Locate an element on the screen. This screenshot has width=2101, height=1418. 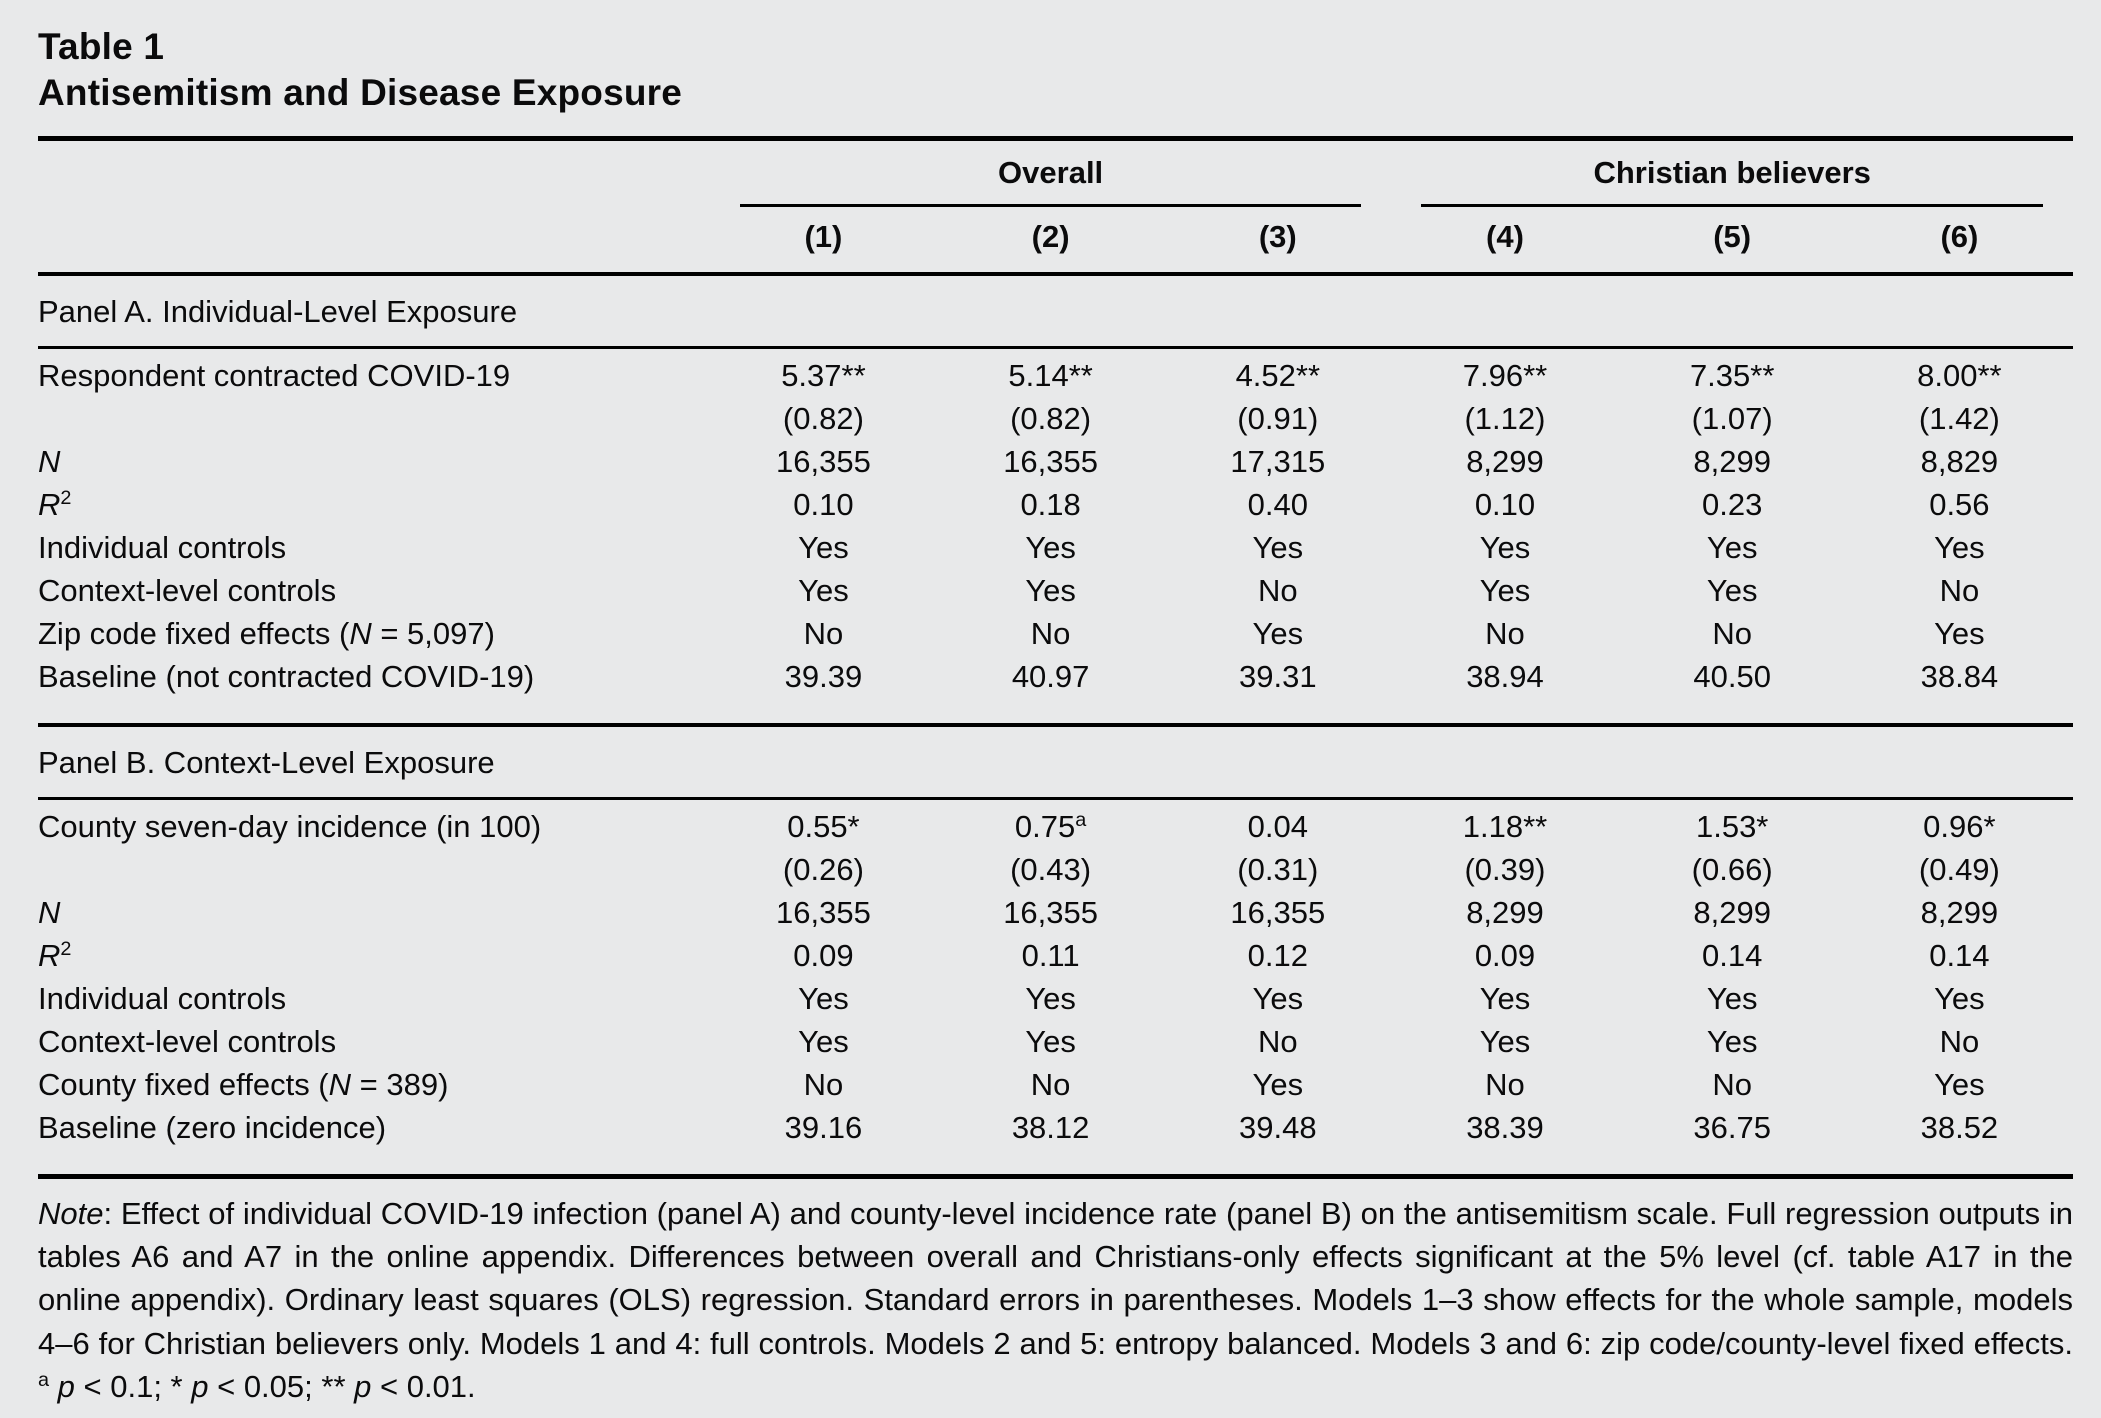
row-label: Zip code fixed effects (N = 5,097) is located at coordinates (266, 633).